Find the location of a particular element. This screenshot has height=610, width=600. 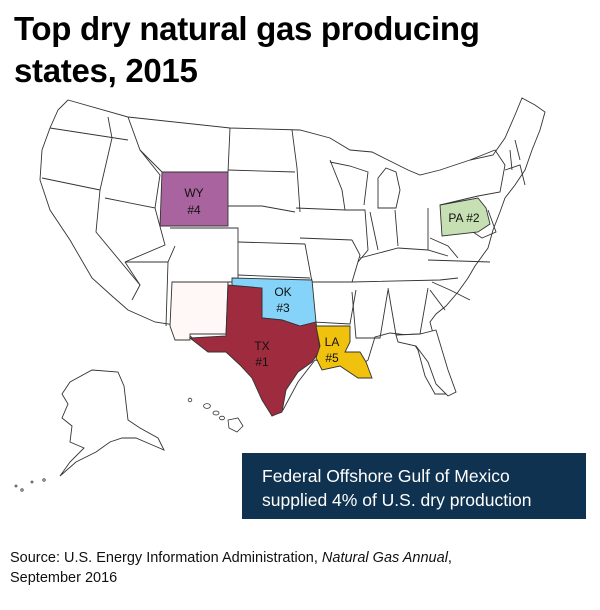

callout-line-2: supplied 4% of U.S. dry production is located at coordinates (397, 500).